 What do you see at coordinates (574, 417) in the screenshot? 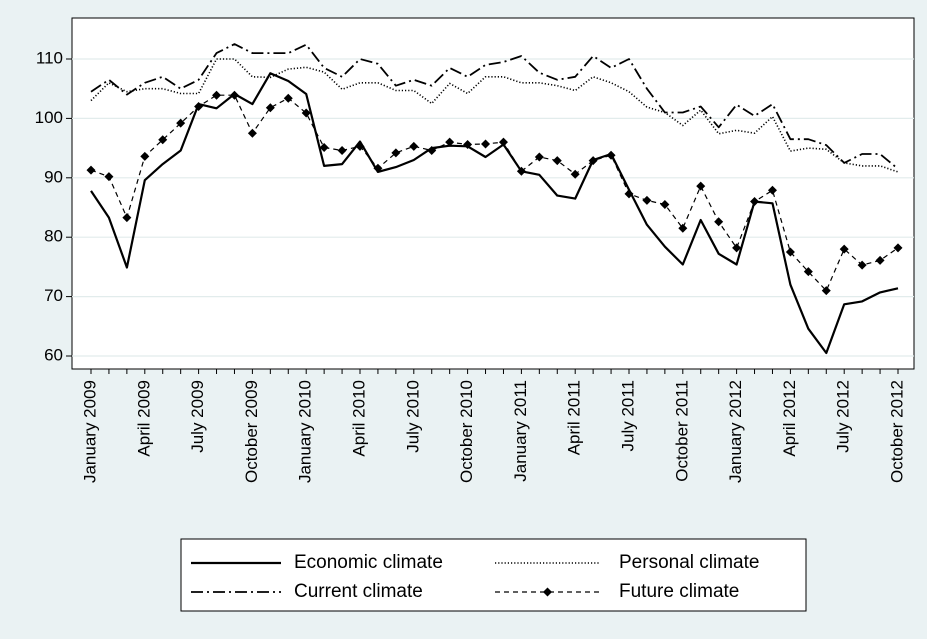
I see `x-tick-label: April 2011` at bounding box center [574, 417].